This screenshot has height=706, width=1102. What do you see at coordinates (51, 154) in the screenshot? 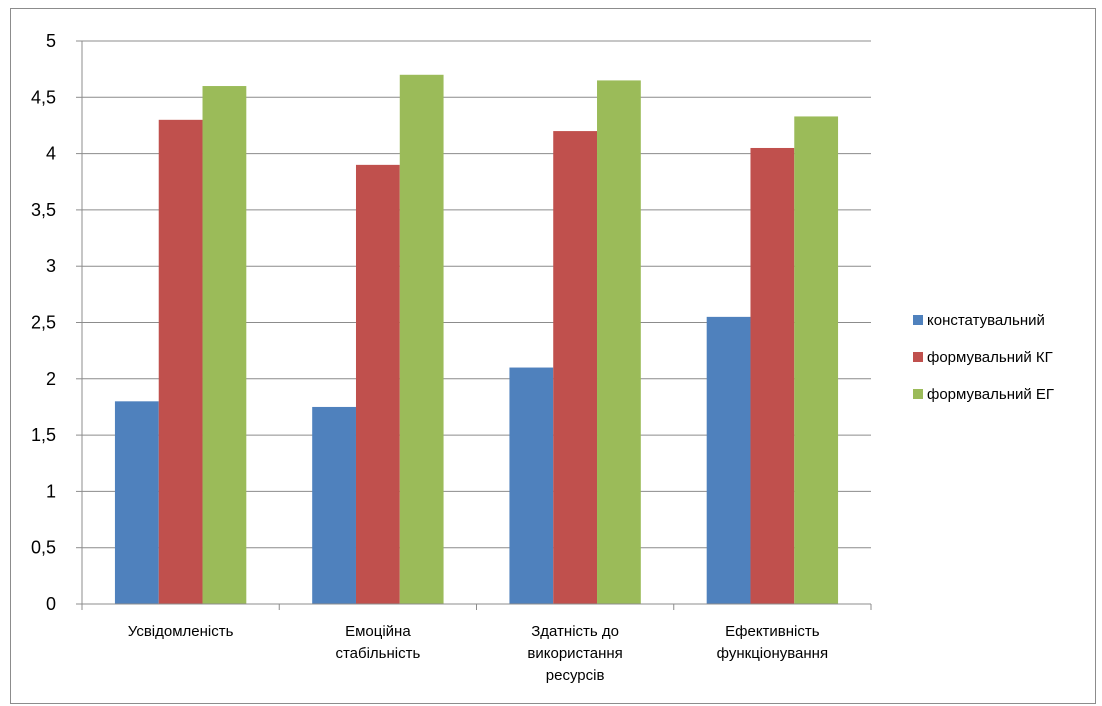
I see `y-tick-label: 4` at bounding box center [51, 154].